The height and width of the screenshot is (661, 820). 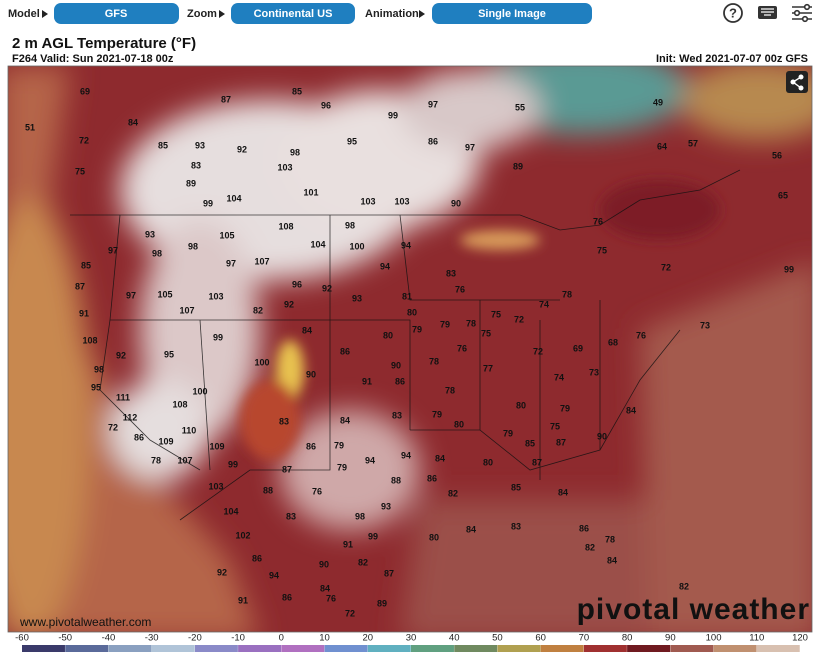 What do you see at coordinates (281, 638) in the screenshot?
I see `colorbar-tick-label: 0` at bounding box center [281, 638].